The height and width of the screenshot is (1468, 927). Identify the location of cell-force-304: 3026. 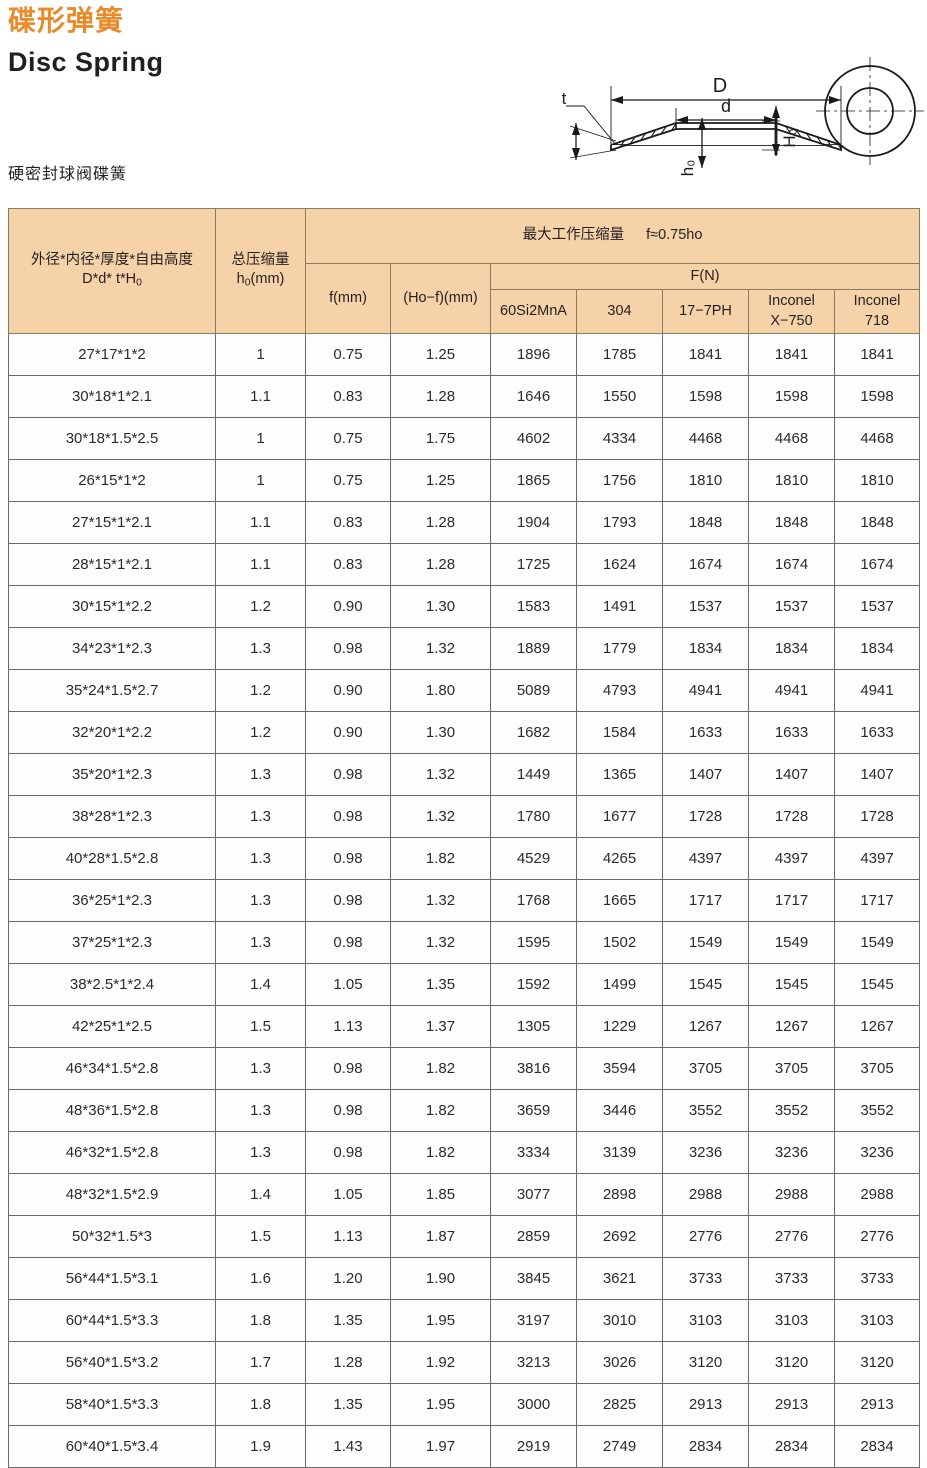
(619, 1362).